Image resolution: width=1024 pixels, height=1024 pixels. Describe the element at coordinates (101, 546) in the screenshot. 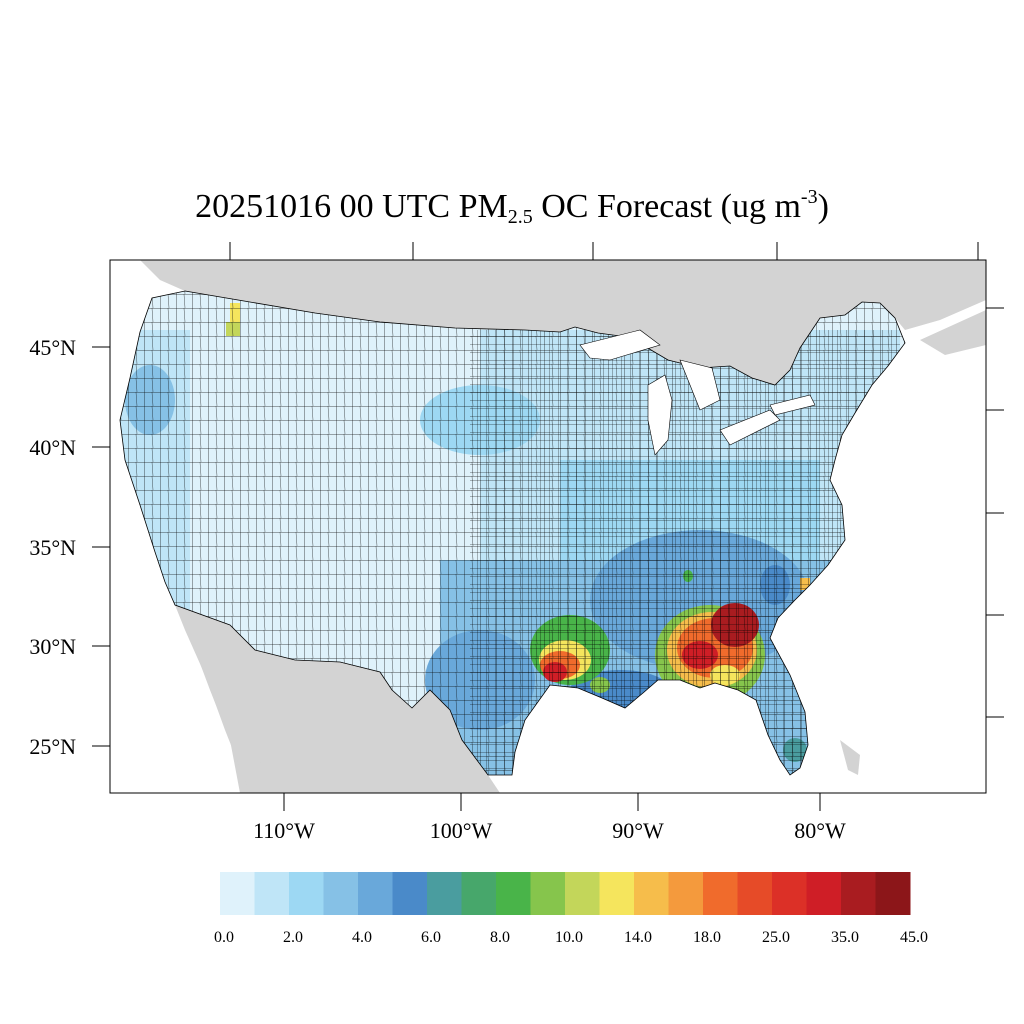

I see `left-ticks` at that location.